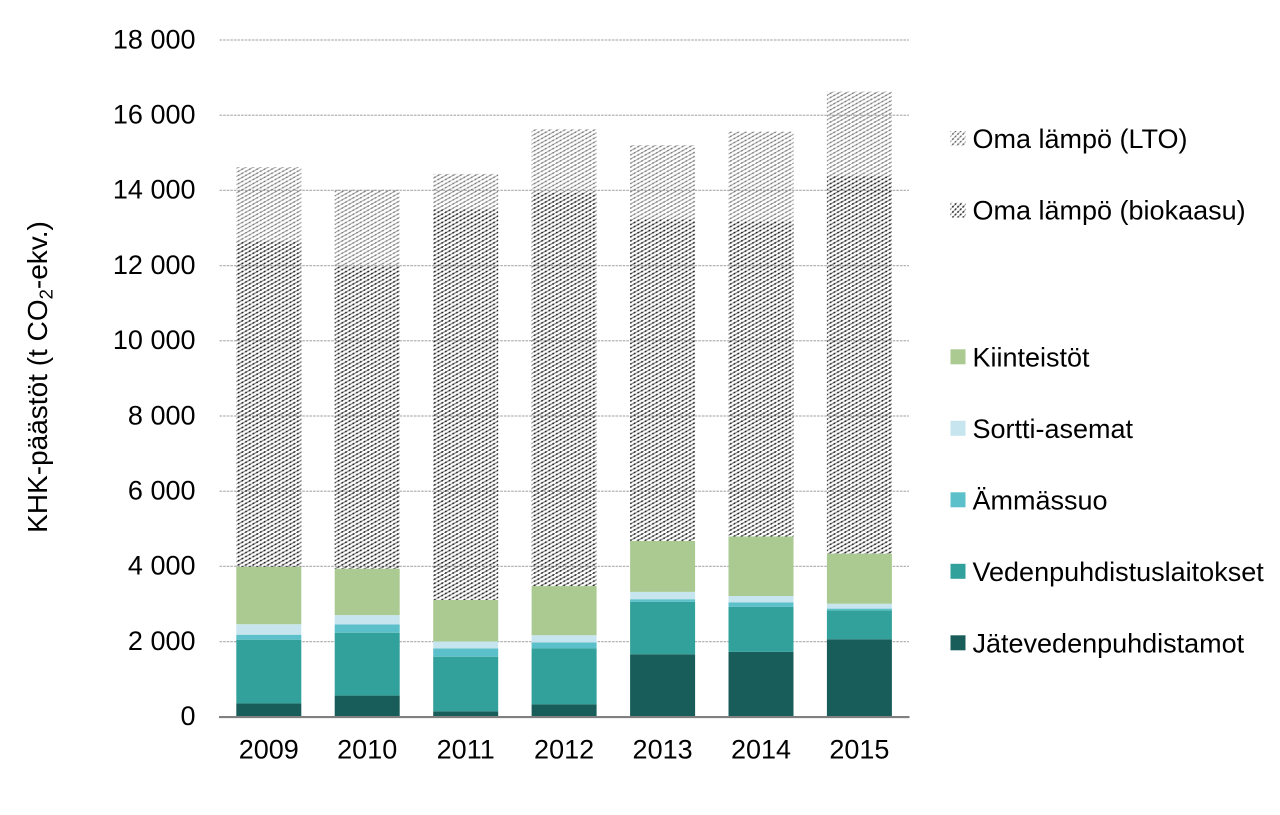 The height and width of the screenshot is (815, 1280). I want to click on svg-text: 2011, so click(466, 750).